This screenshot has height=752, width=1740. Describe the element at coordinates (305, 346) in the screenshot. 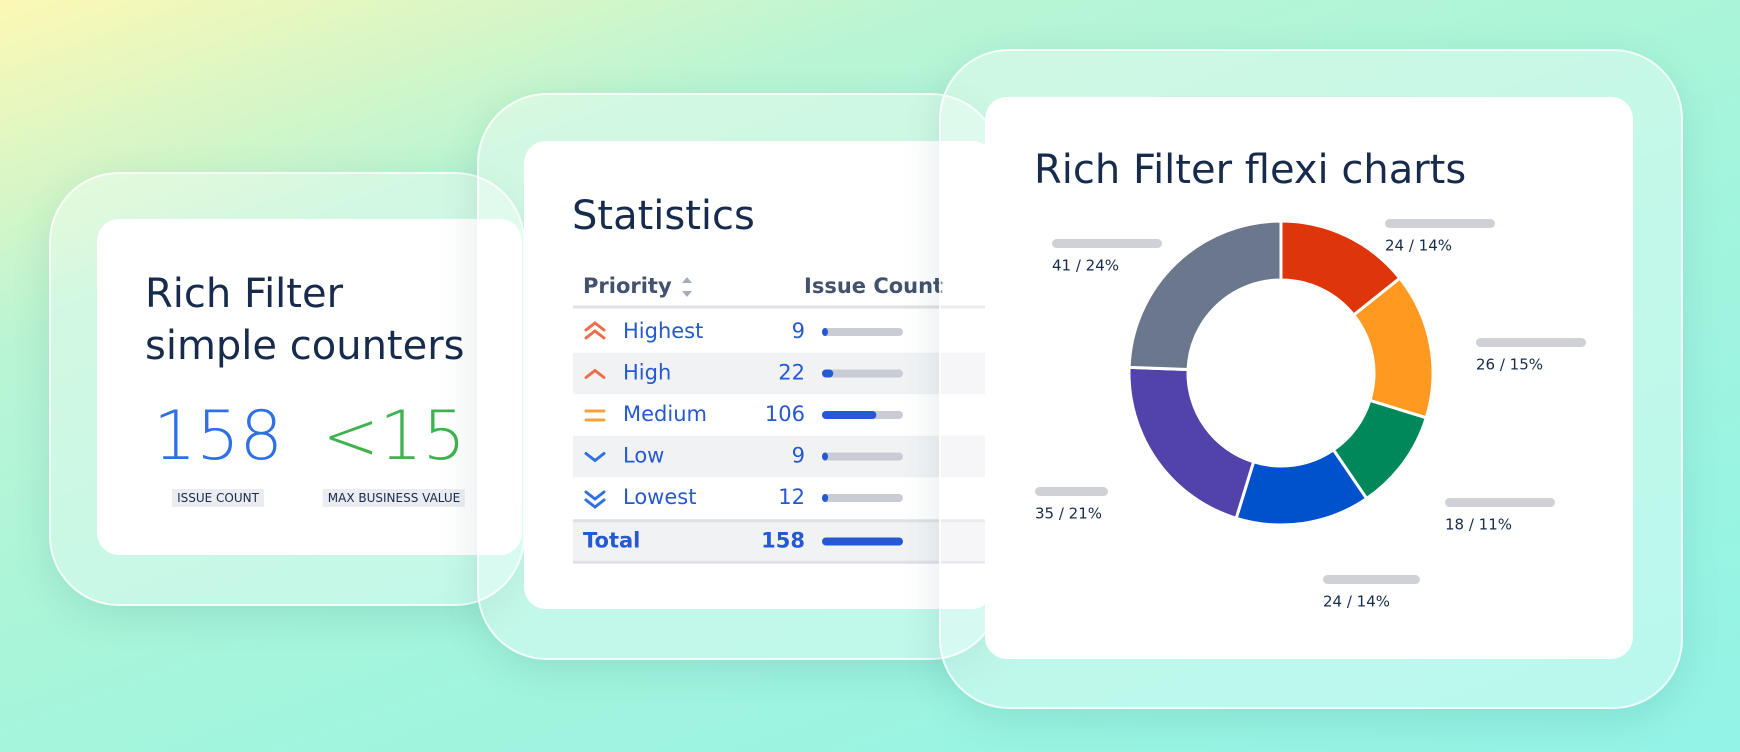

I see `counters-title: simple counters` at that location.